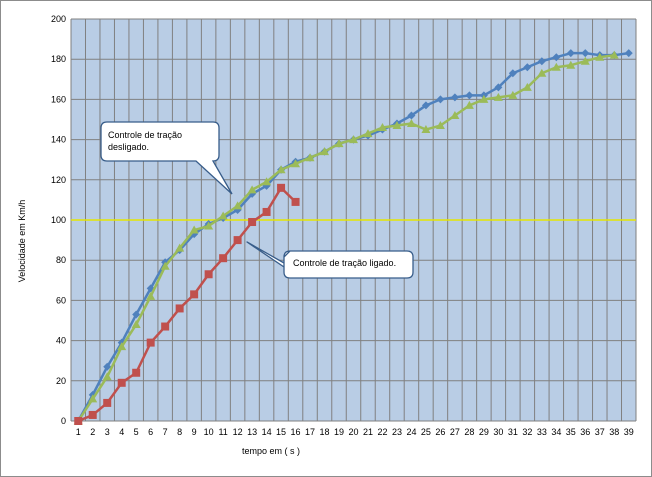 The width and height of the screenshot is (652, 477). What do you see at coordinates (382, 432) in the screenshot?
I see `x-tick-label: 22` at bounding box center [382, 432].